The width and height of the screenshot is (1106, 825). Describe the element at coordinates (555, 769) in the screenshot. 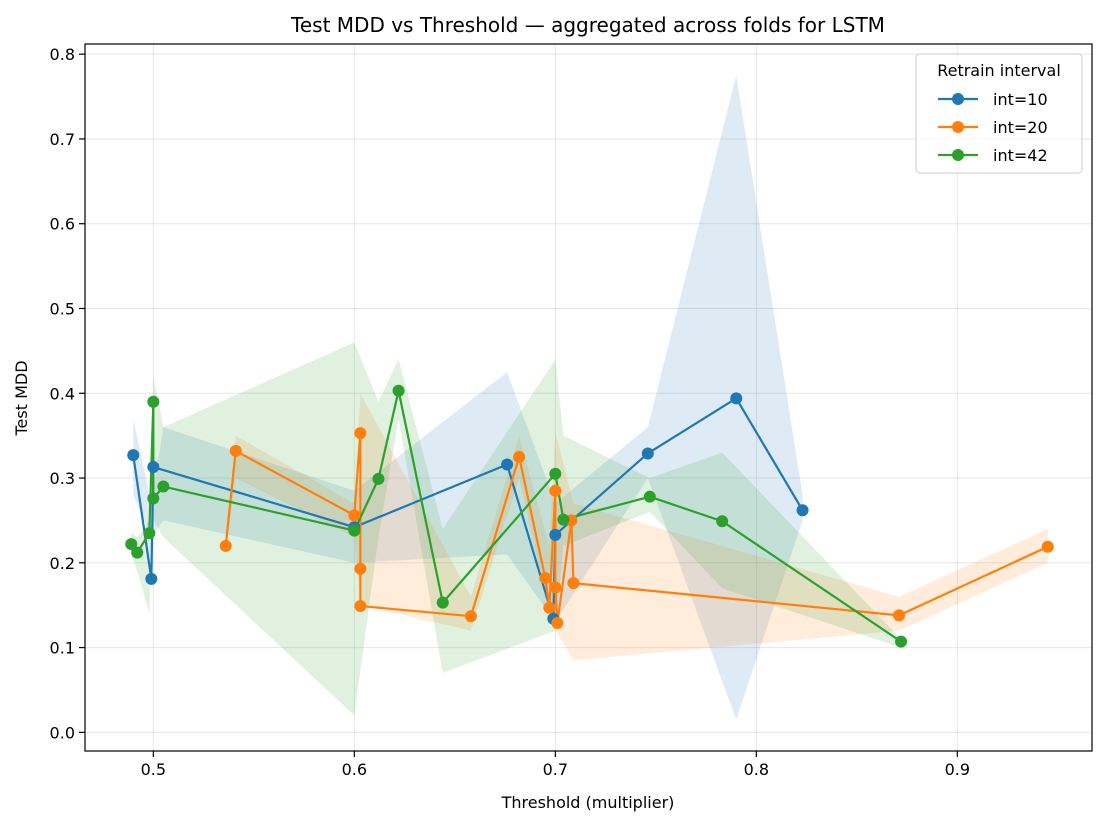

I see `x-tick-label: 0.7` at that location.